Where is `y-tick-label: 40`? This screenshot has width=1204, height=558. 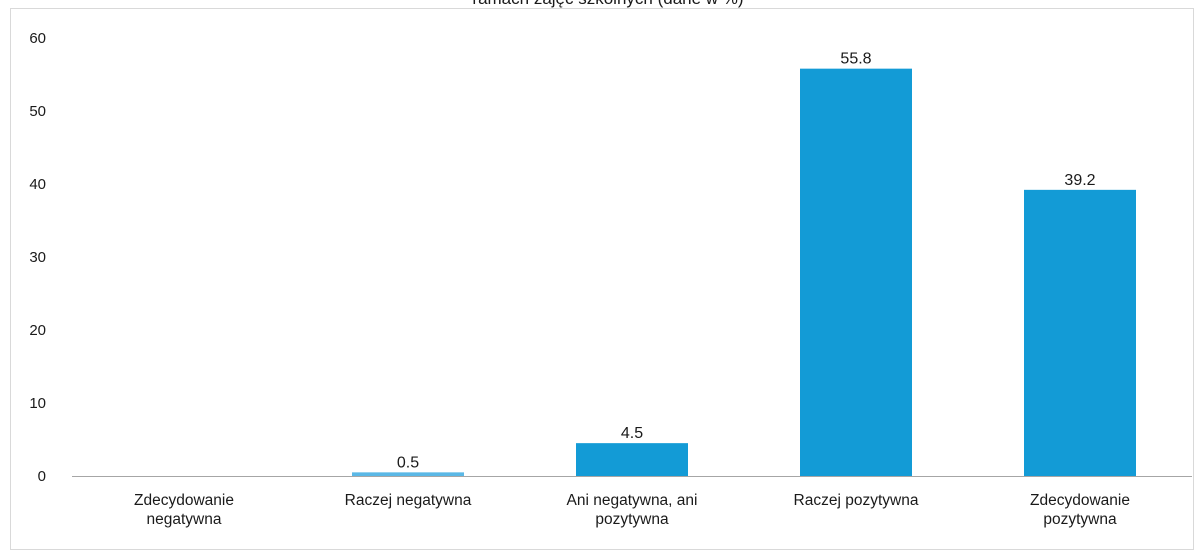 y-tick-label: 40 is located at coordinates (37, 184).